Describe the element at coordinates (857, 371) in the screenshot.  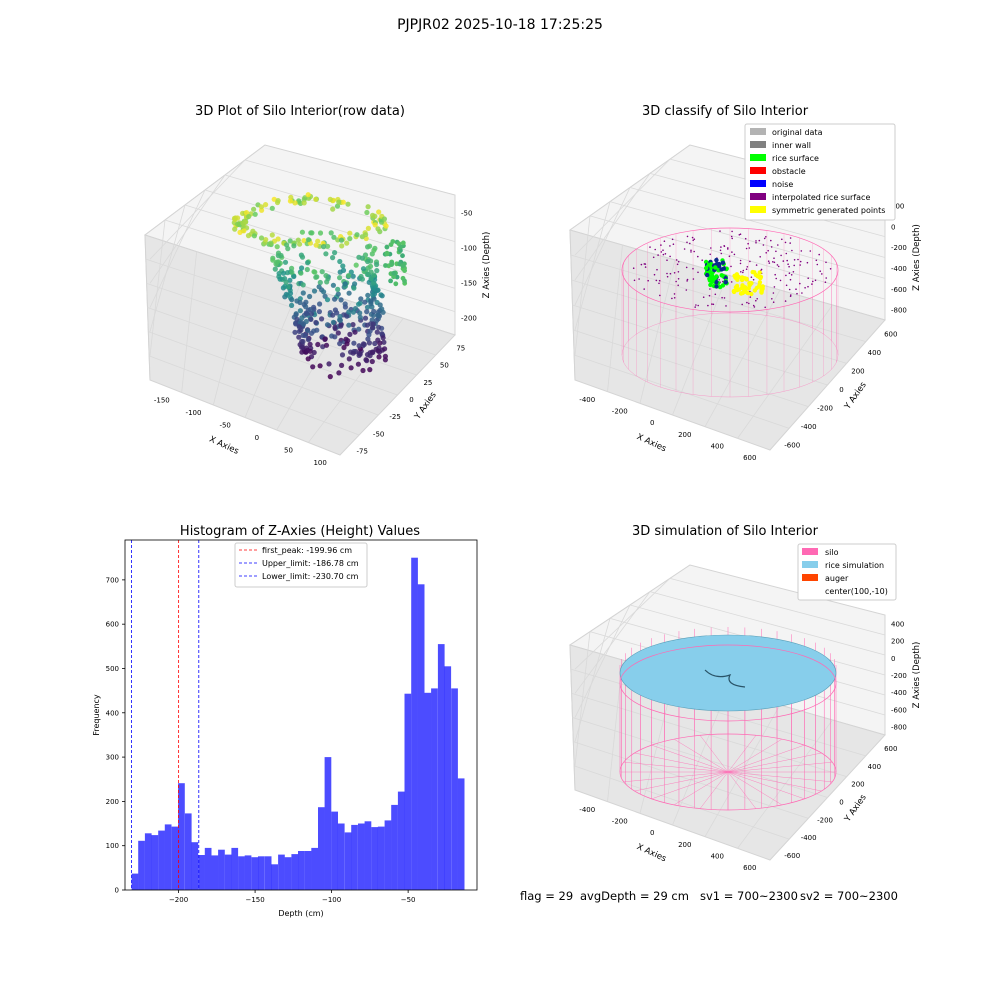
I see `classify-y-tick-label: 200` at that location.